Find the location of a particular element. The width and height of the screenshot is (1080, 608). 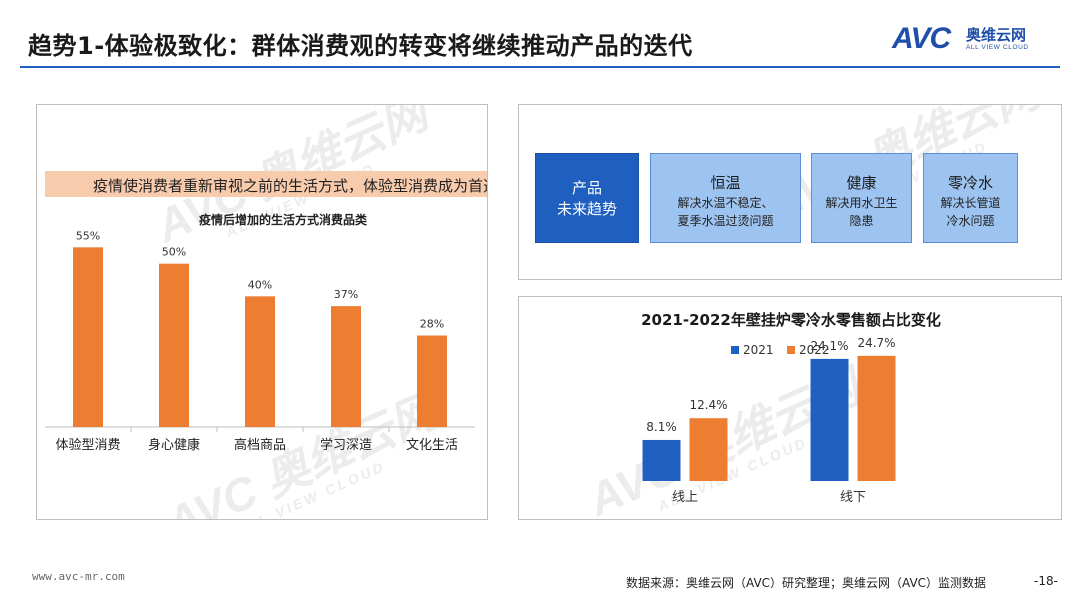

trend-main-line2: 未来趋势 is located at coordinates (586, 209).